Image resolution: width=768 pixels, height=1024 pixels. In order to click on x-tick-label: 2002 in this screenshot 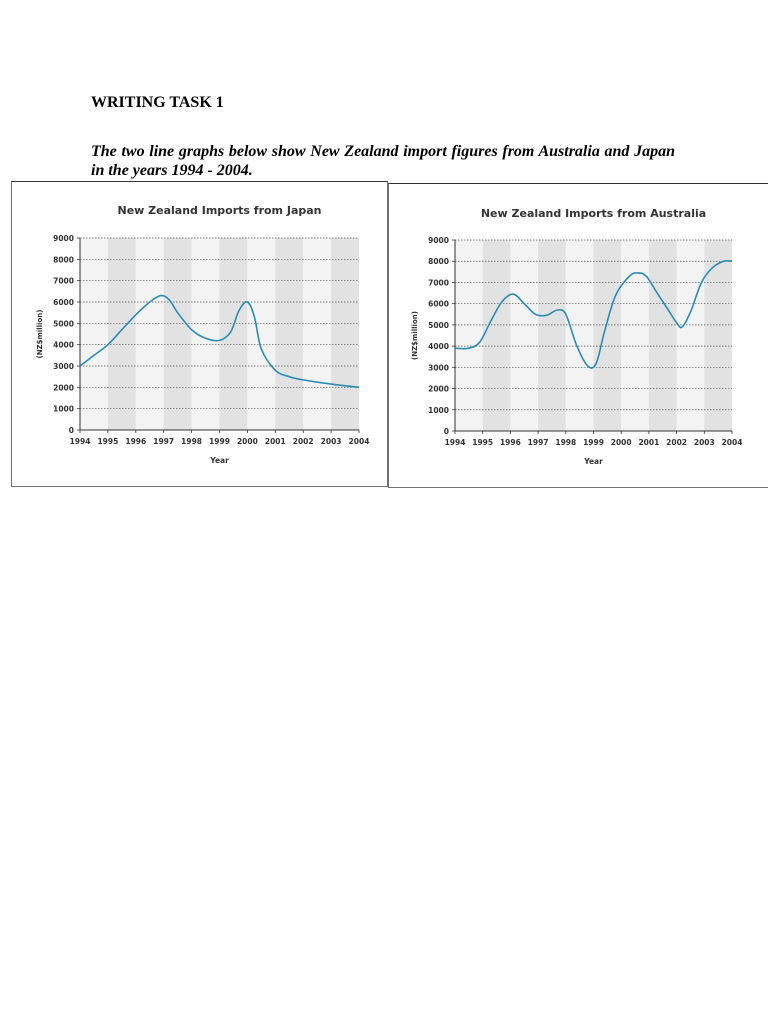, I will do `click(676, 442)`.